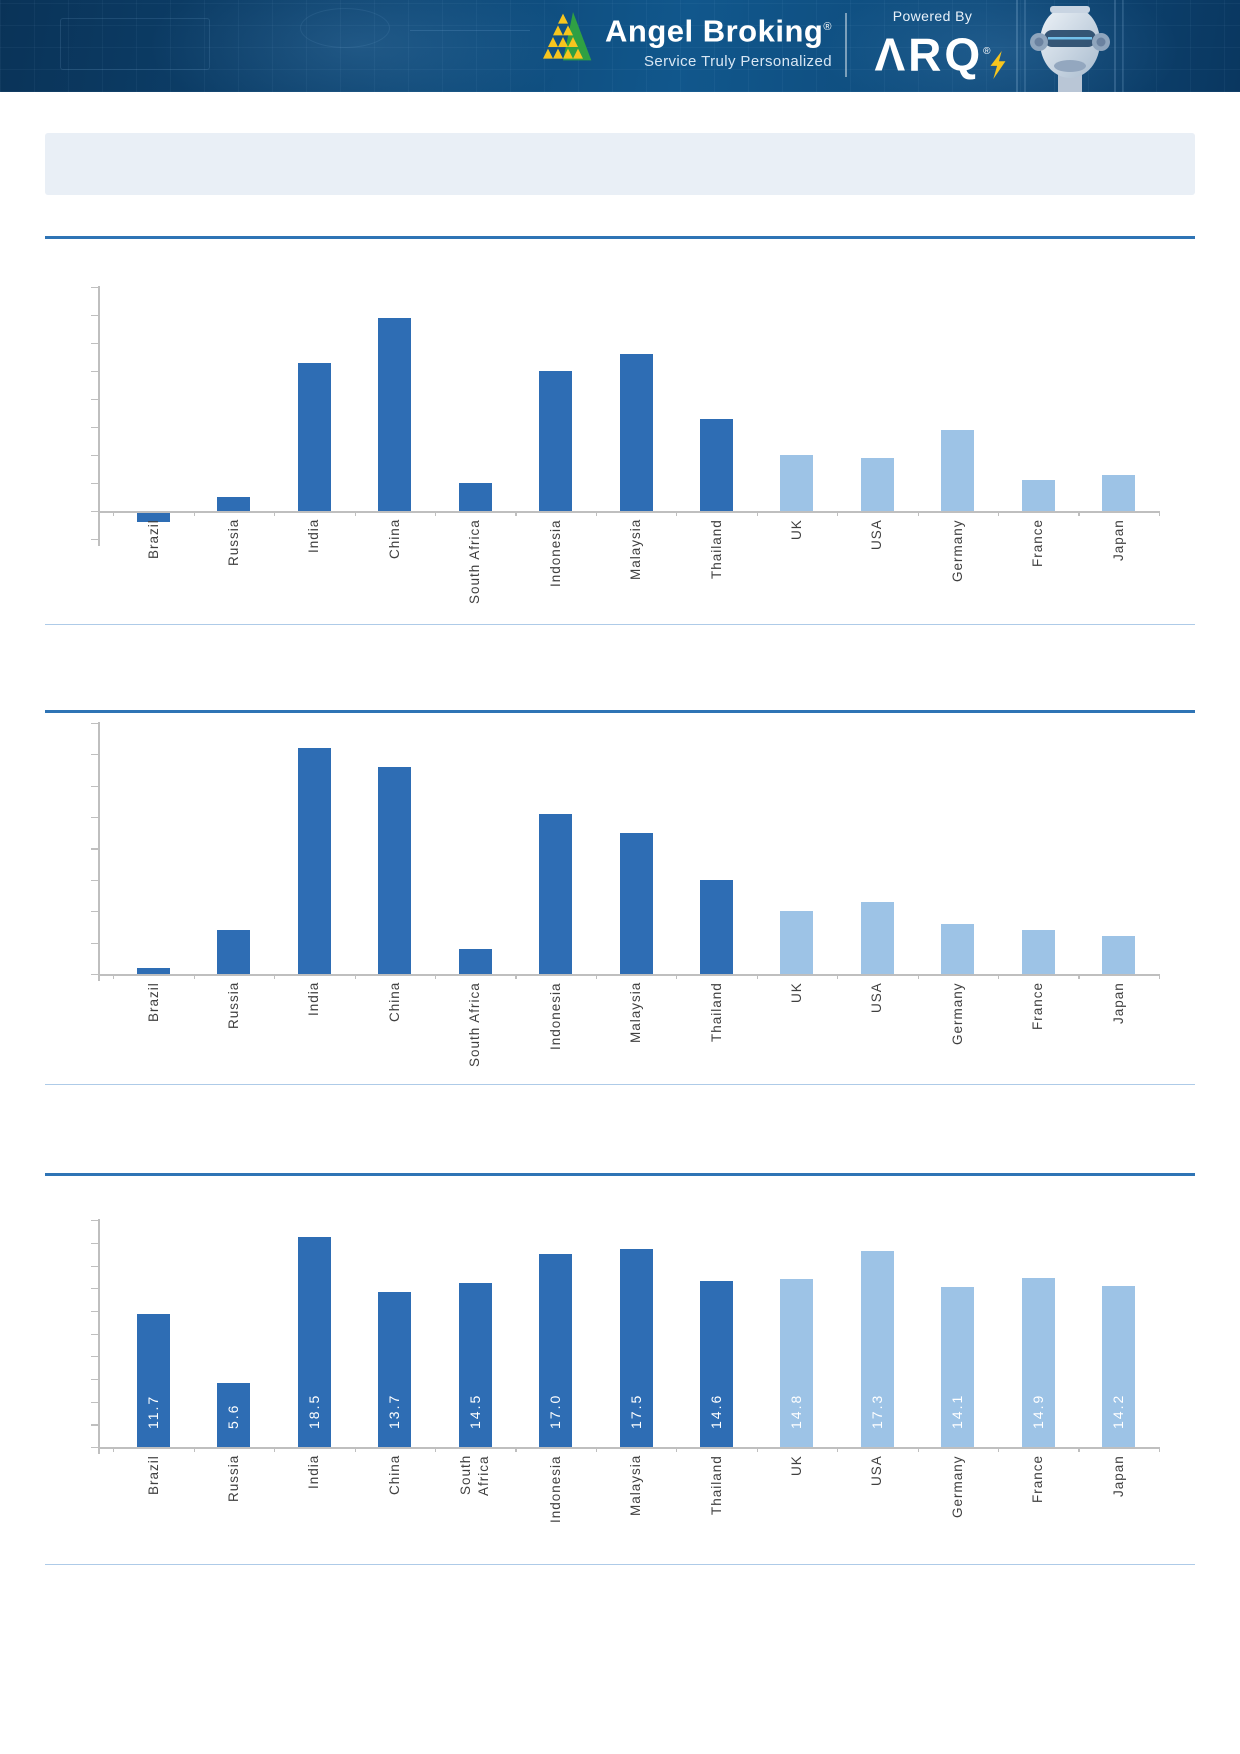 This screenshot has height=1754, width=1240. What do you see at coordinates (345, 28) in the screenshot?
I see `banner-circuit-chip` at bounding box center [345, 28].